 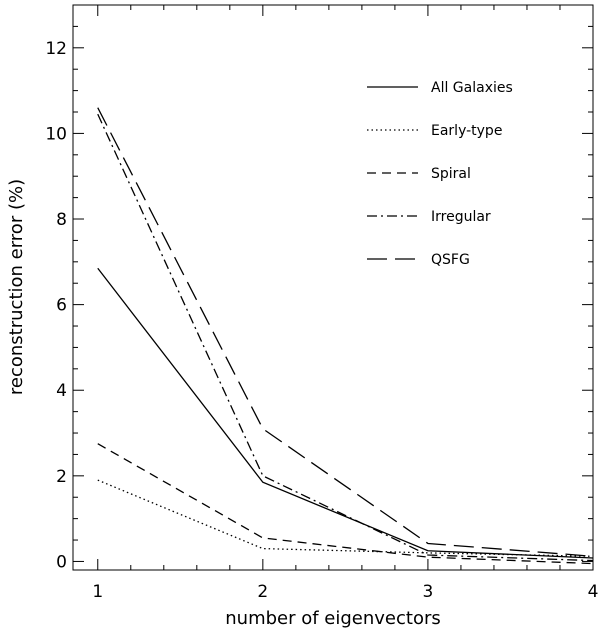 I want to click on legend-label: Spiral, so click(x=451, y=174).